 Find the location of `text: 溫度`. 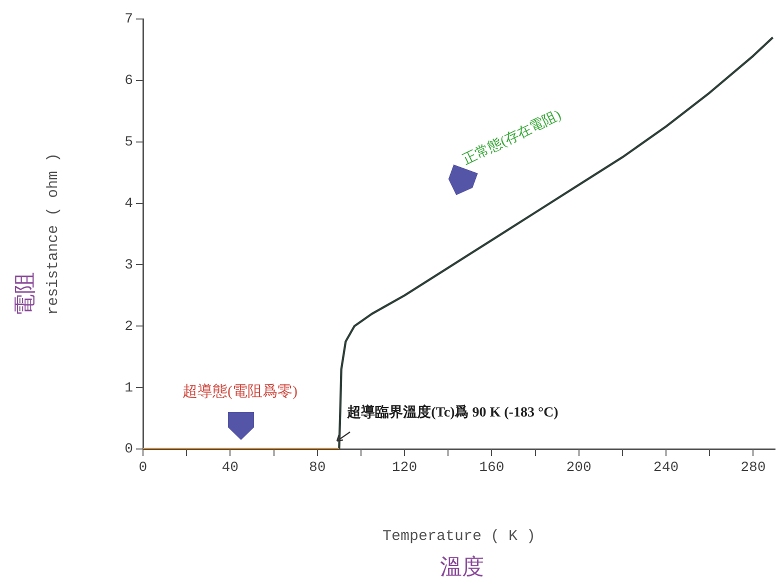

text: 溫度 is located at coordinates (462, 566).